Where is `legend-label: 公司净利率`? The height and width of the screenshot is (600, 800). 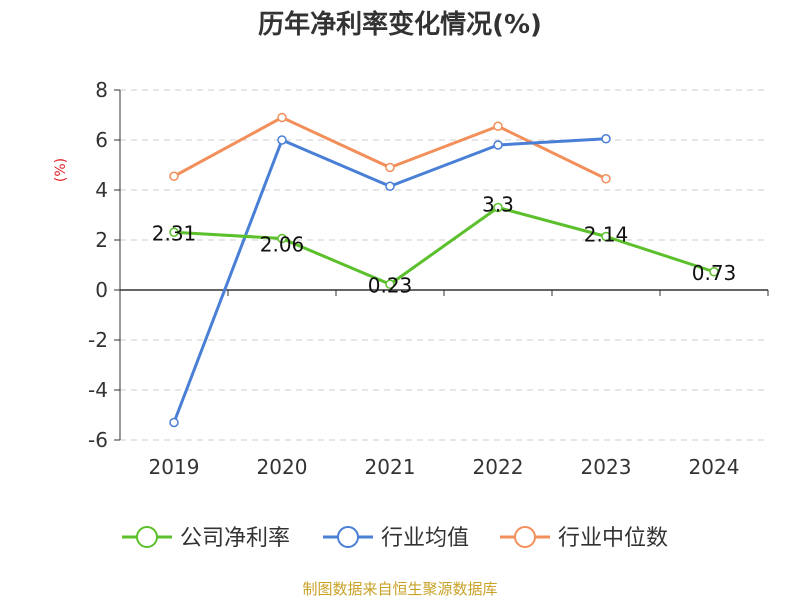 legend-label: 公司净利率 is located at coordinates (235, 538).